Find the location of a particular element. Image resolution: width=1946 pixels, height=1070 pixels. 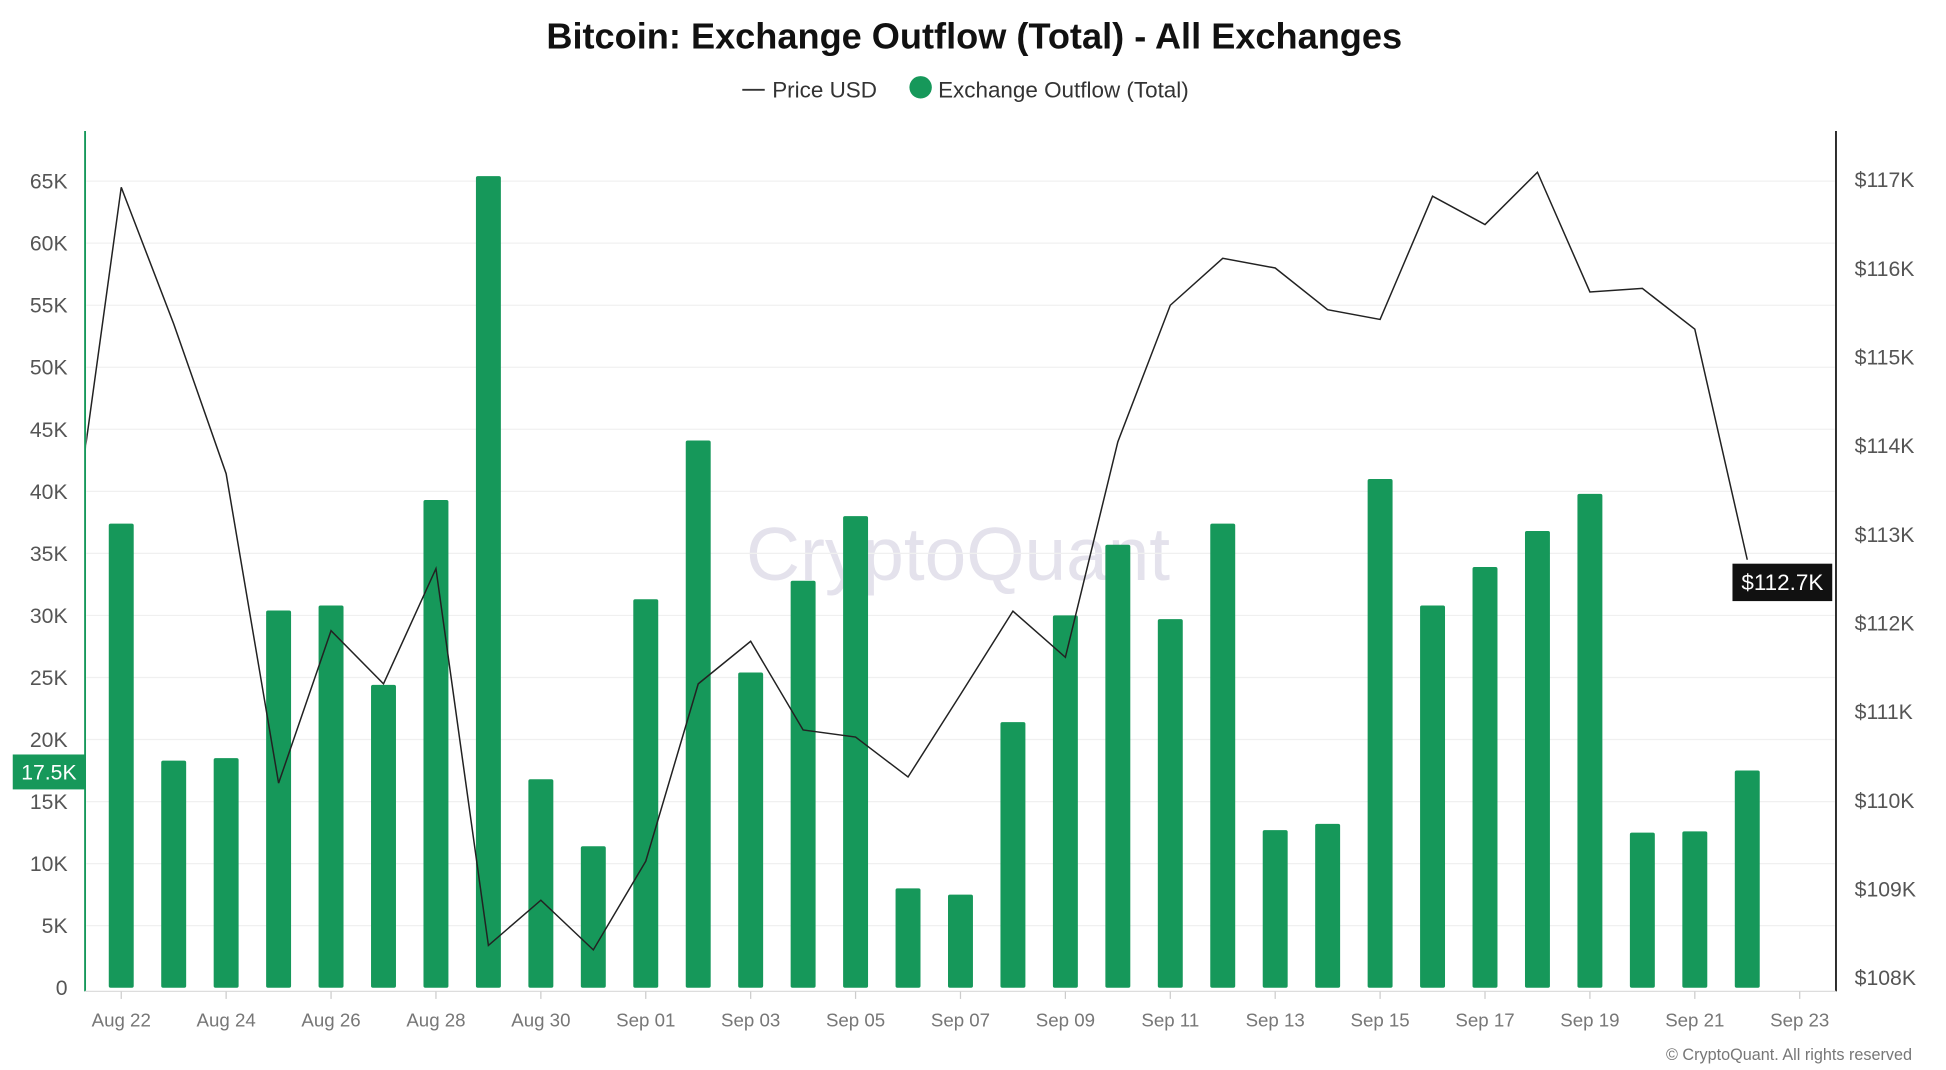

left-tick-label: 10K is located at coordinates (49, 864).